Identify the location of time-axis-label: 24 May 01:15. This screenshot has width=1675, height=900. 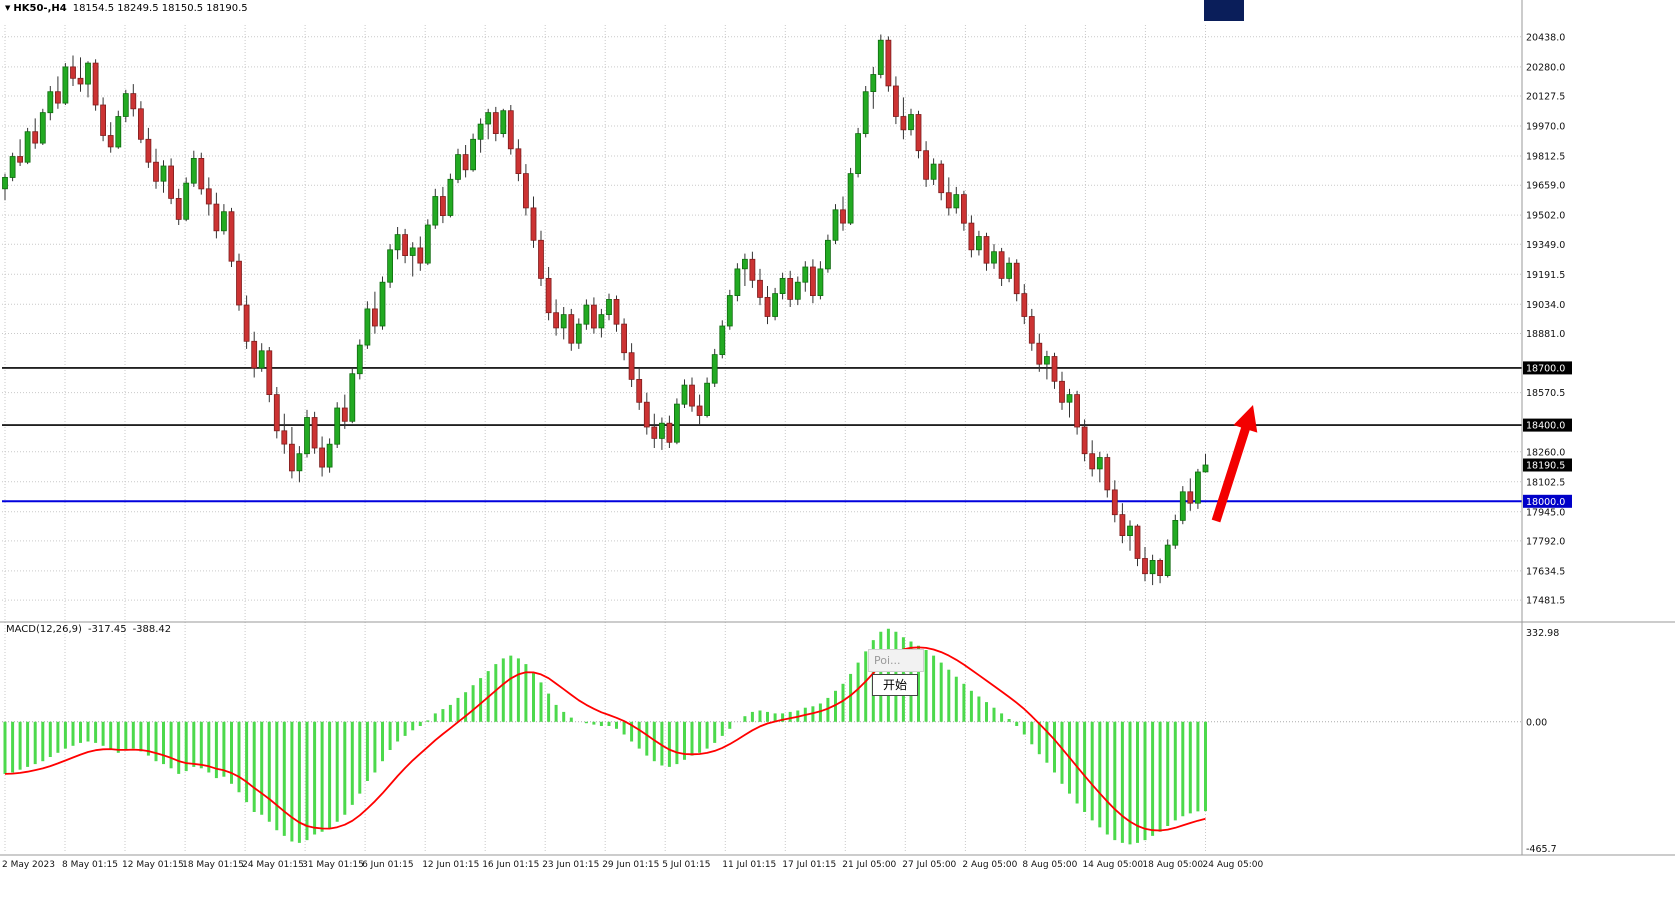
(273, 865).